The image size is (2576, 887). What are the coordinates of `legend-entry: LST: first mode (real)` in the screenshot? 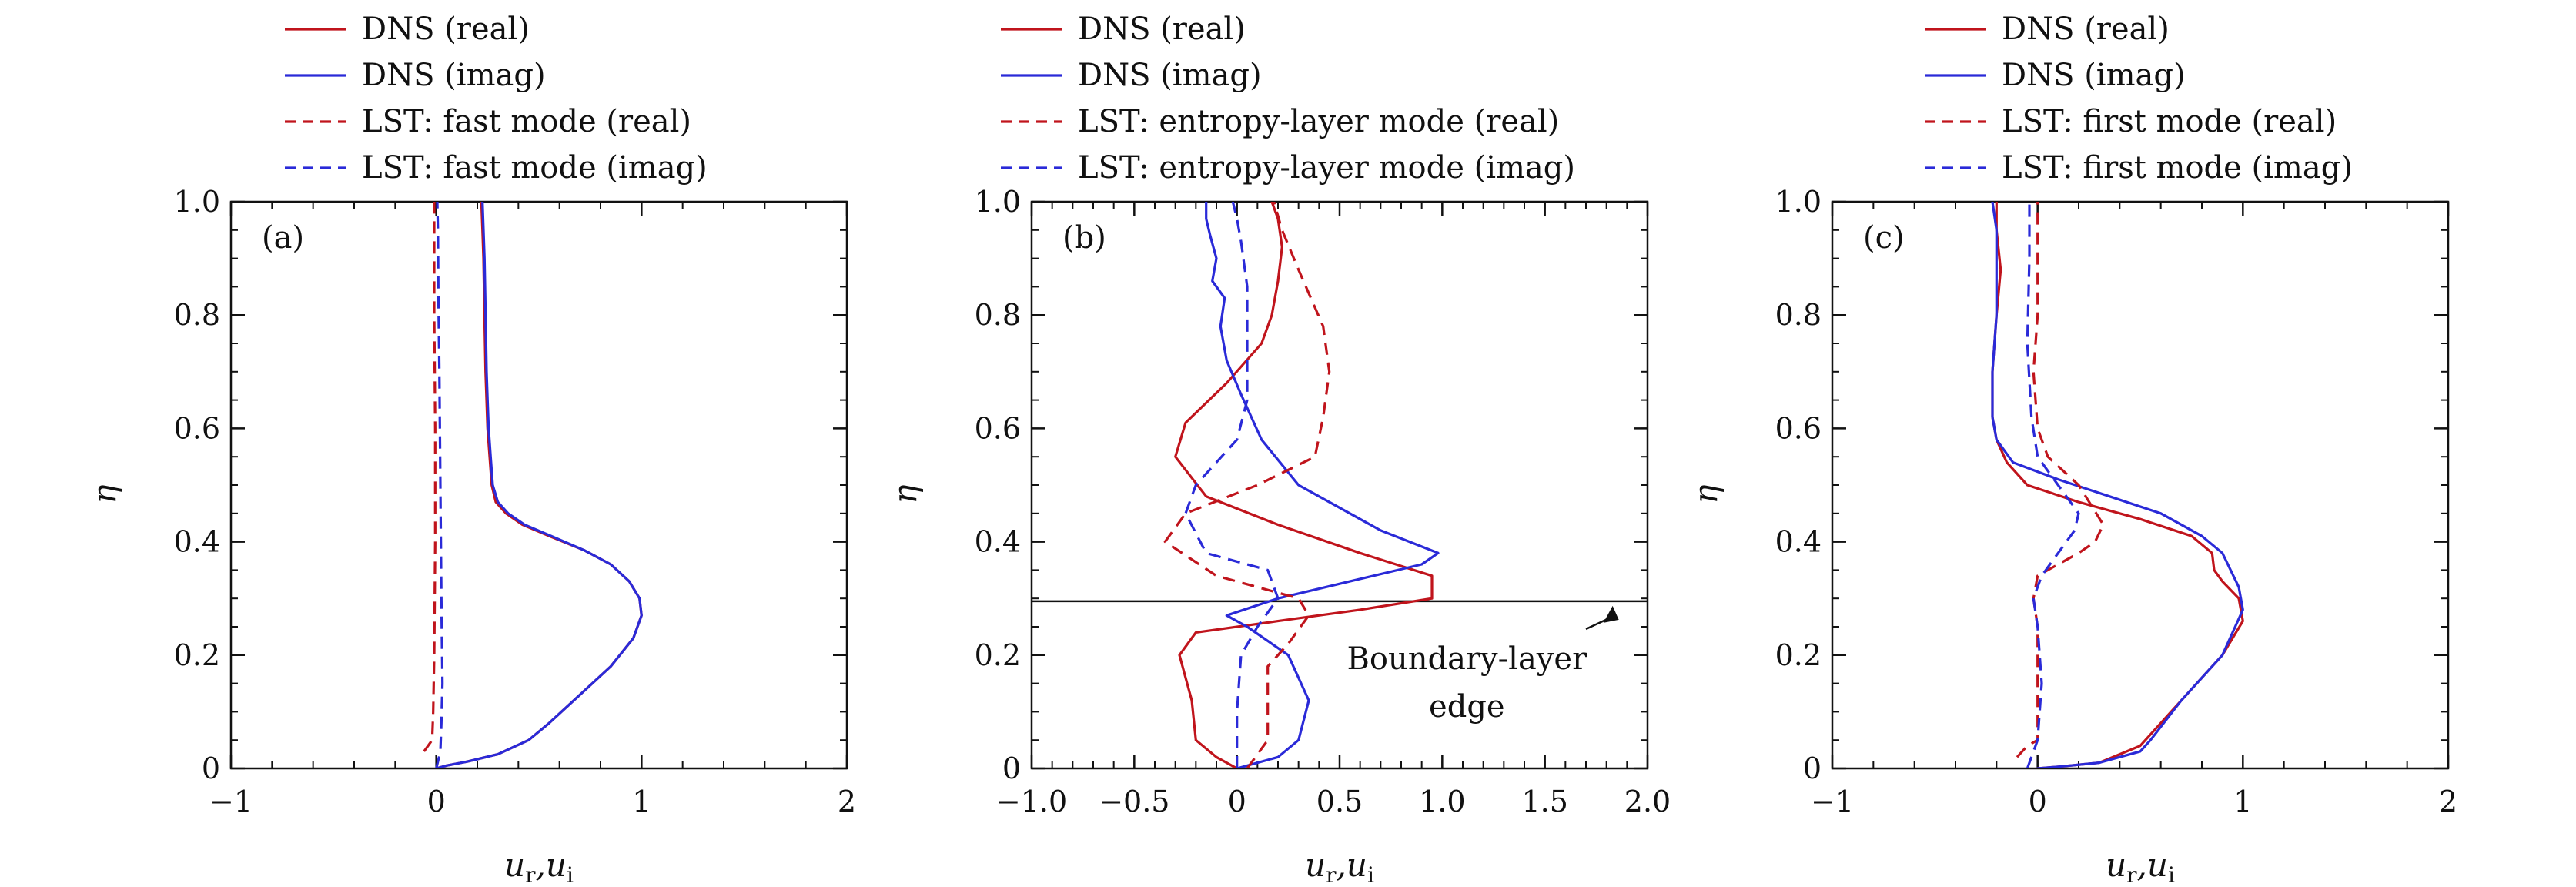 It's located at (2169, 121).